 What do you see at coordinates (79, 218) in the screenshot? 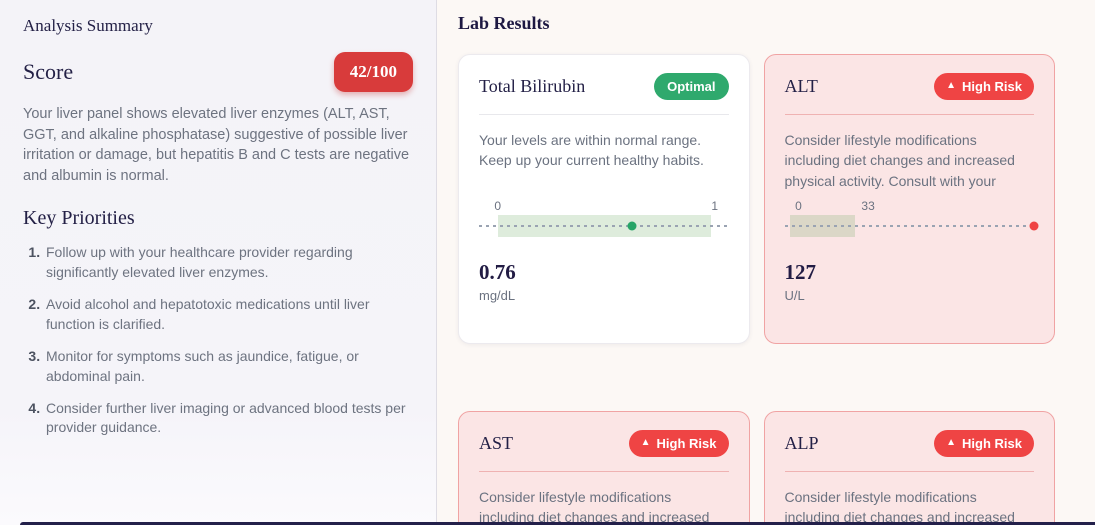
I see `key-priorities-title: Key Priorities` at bounding box center [79, 218].